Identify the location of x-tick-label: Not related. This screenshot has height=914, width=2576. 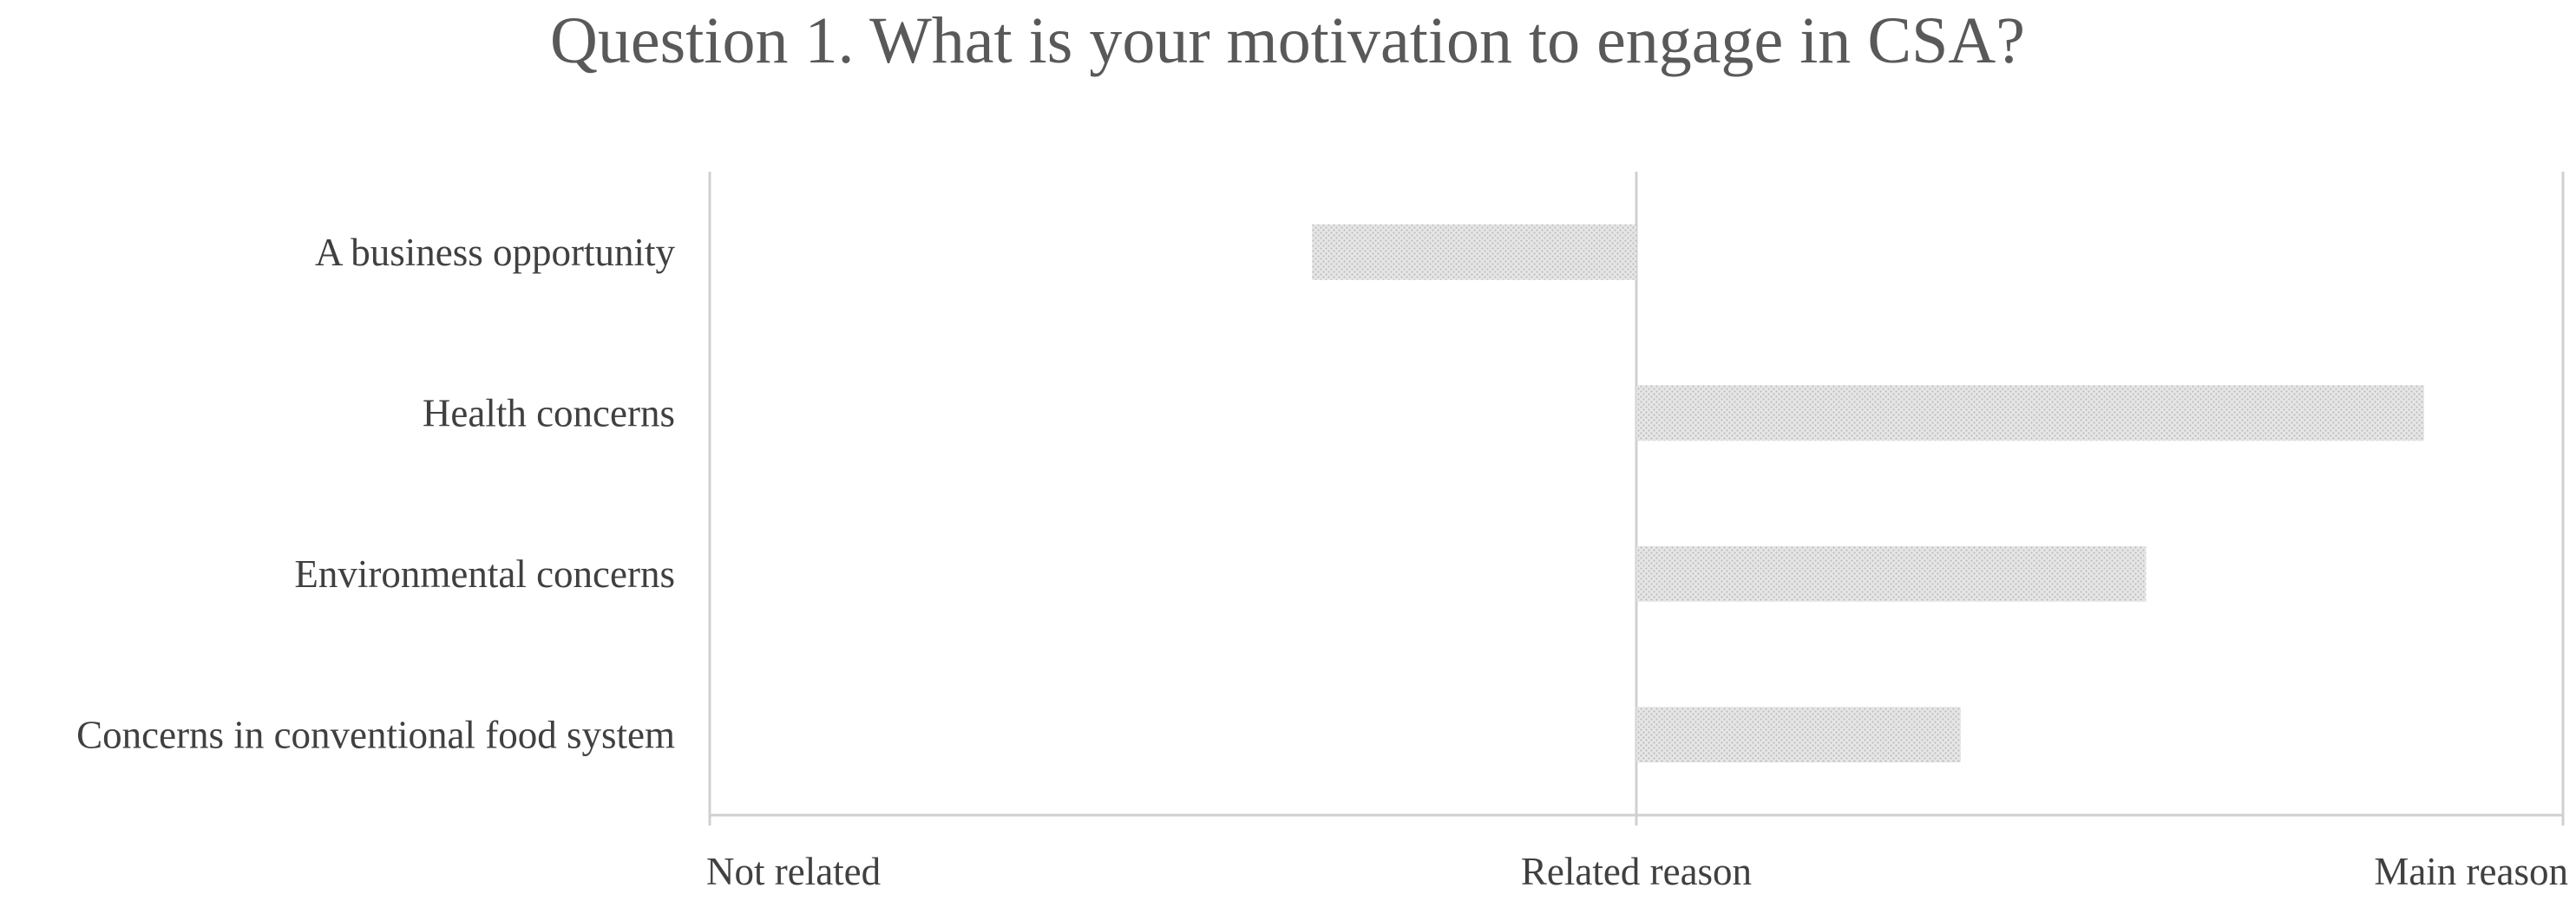
(793, 871).